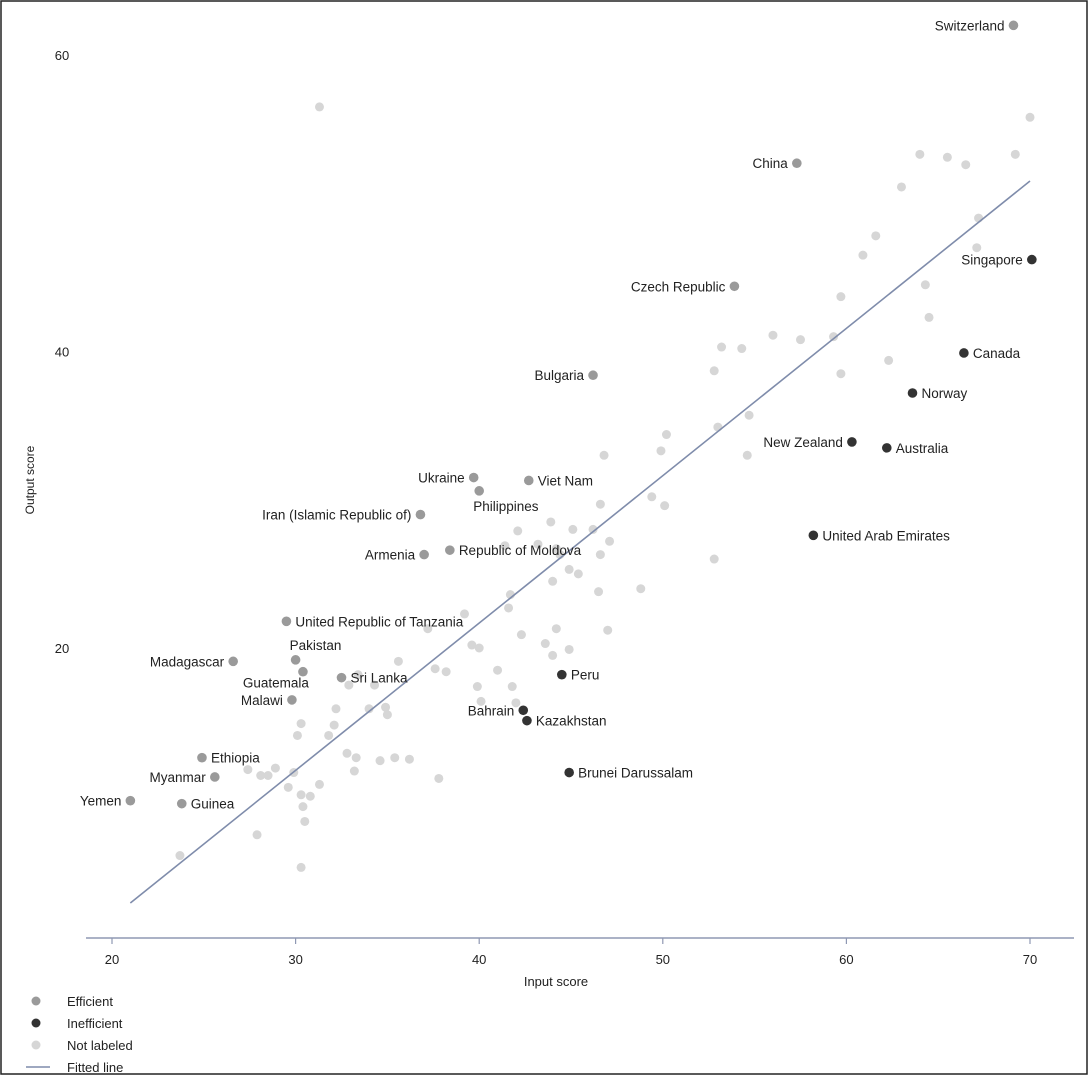 This screenshot has height=1080, width=1088. I want to click on legend-label: Inefficient, so click(95, 1023).